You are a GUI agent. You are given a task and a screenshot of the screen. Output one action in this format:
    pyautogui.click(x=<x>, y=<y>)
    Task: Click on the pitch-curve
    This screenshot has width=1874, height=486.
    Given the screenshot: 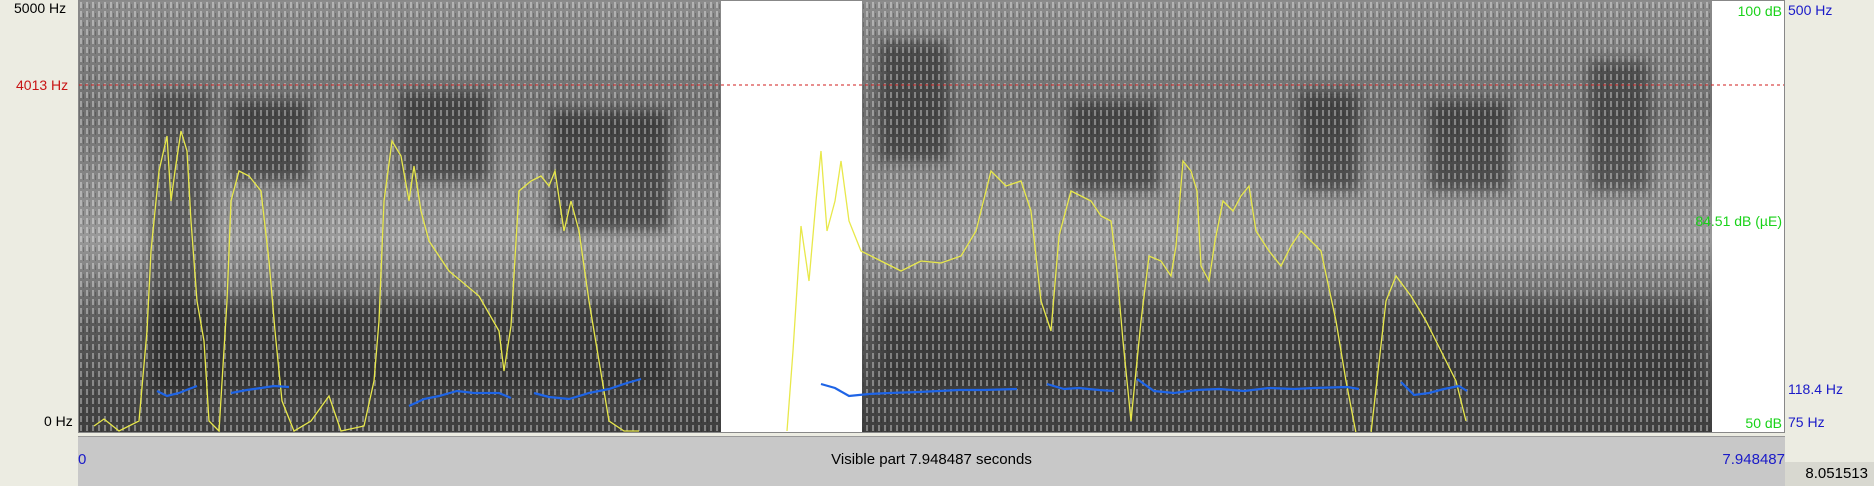 What is the action you would take?
    pyautogui.click(x=812, y=392)
    